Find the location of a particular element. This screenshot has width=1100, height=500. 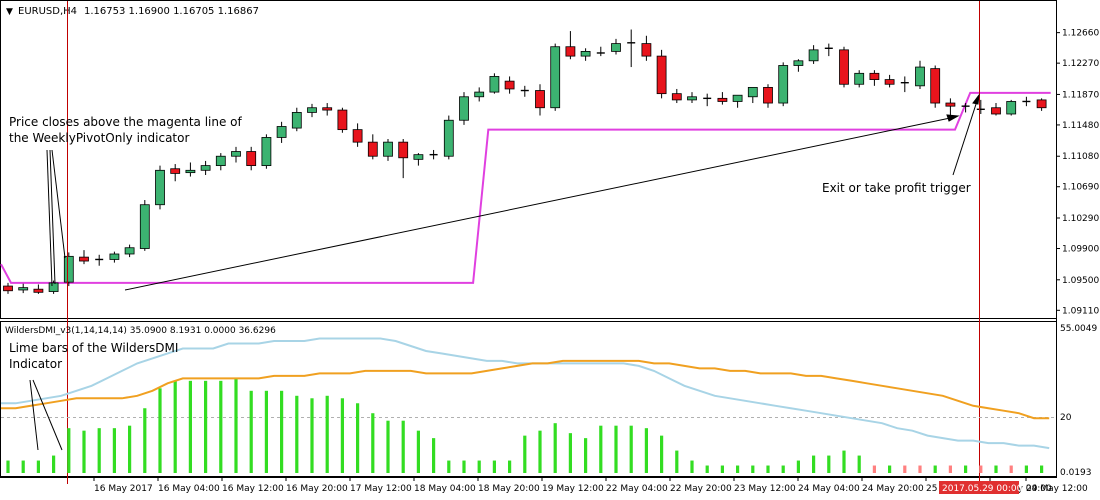

time-tick-label: 16 May 04:00 is located at coordinates (189, 489).